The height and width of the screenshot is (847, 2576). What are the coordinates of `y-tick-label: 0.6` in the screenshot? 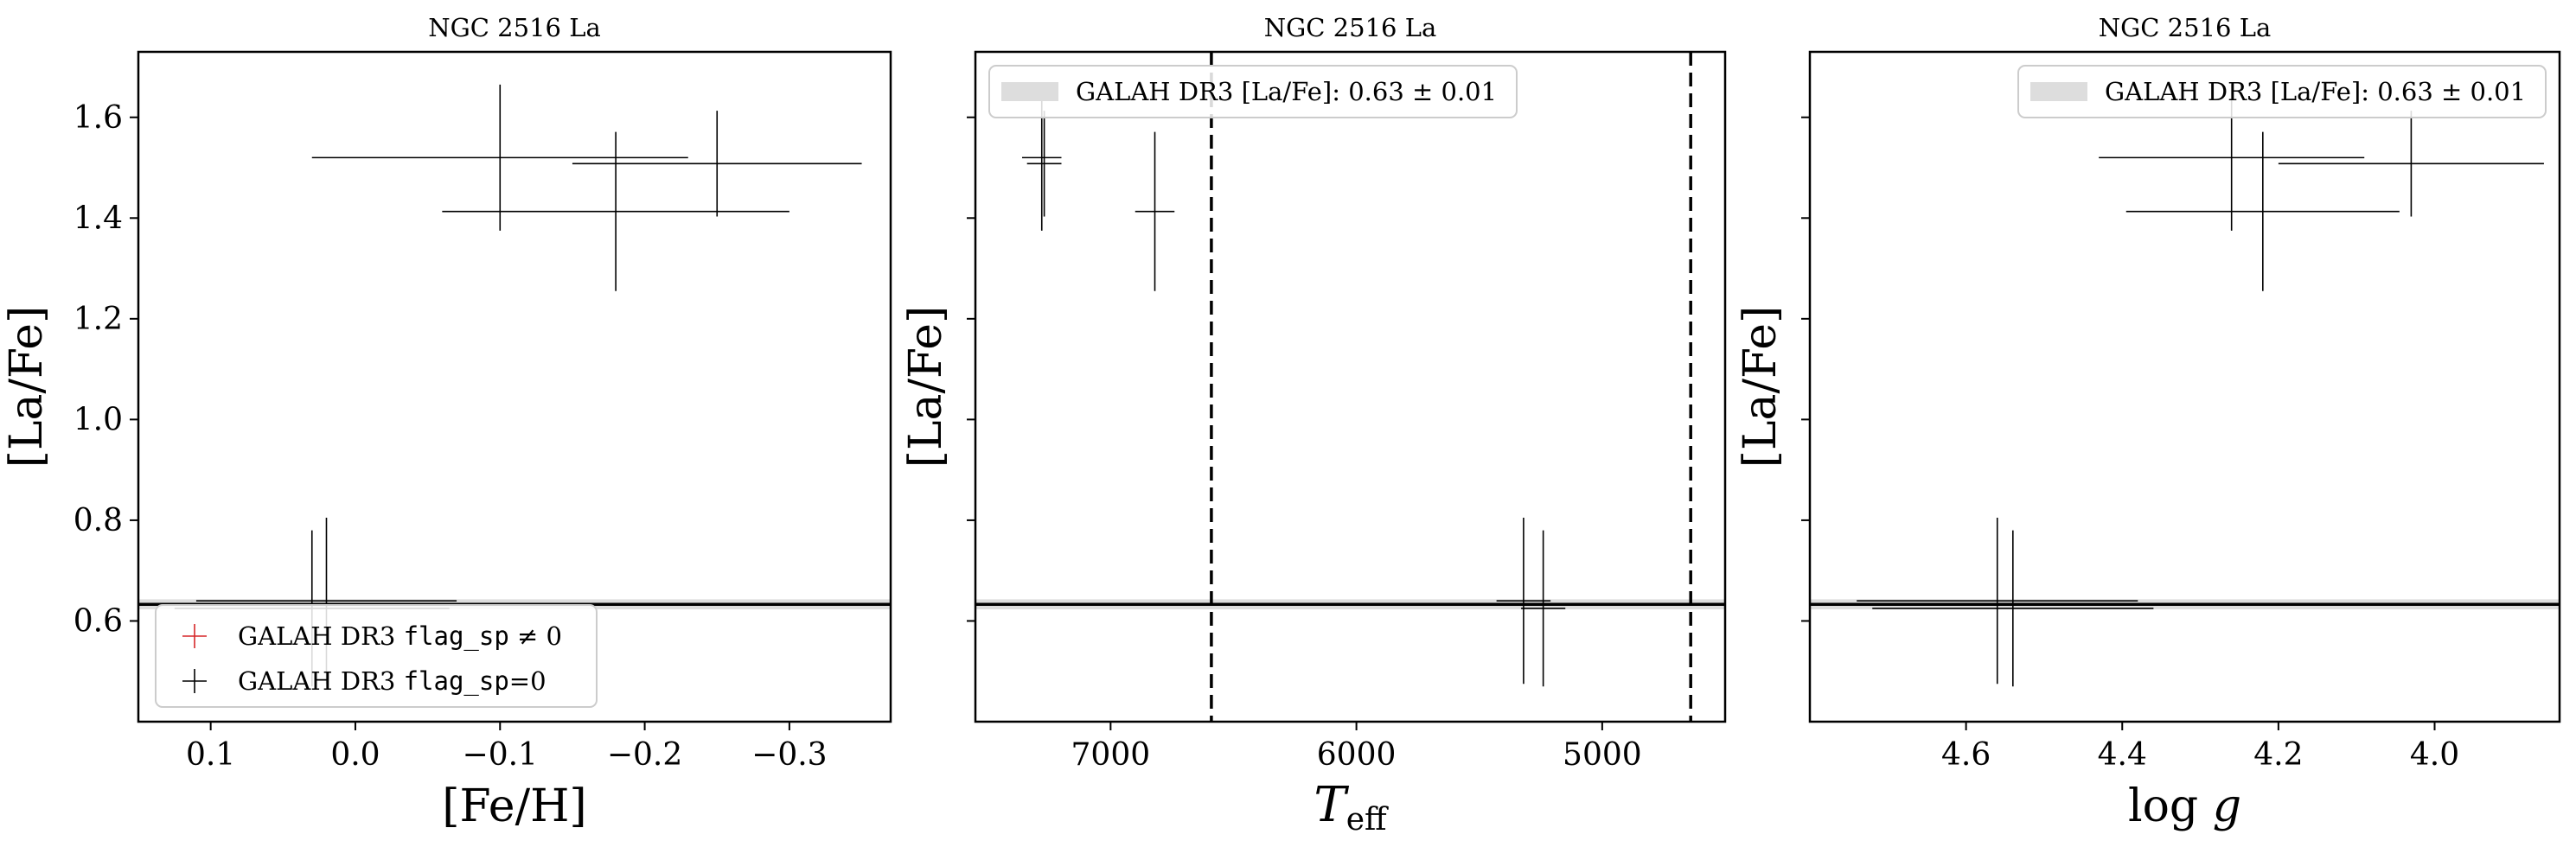 It's located at (99, 621).